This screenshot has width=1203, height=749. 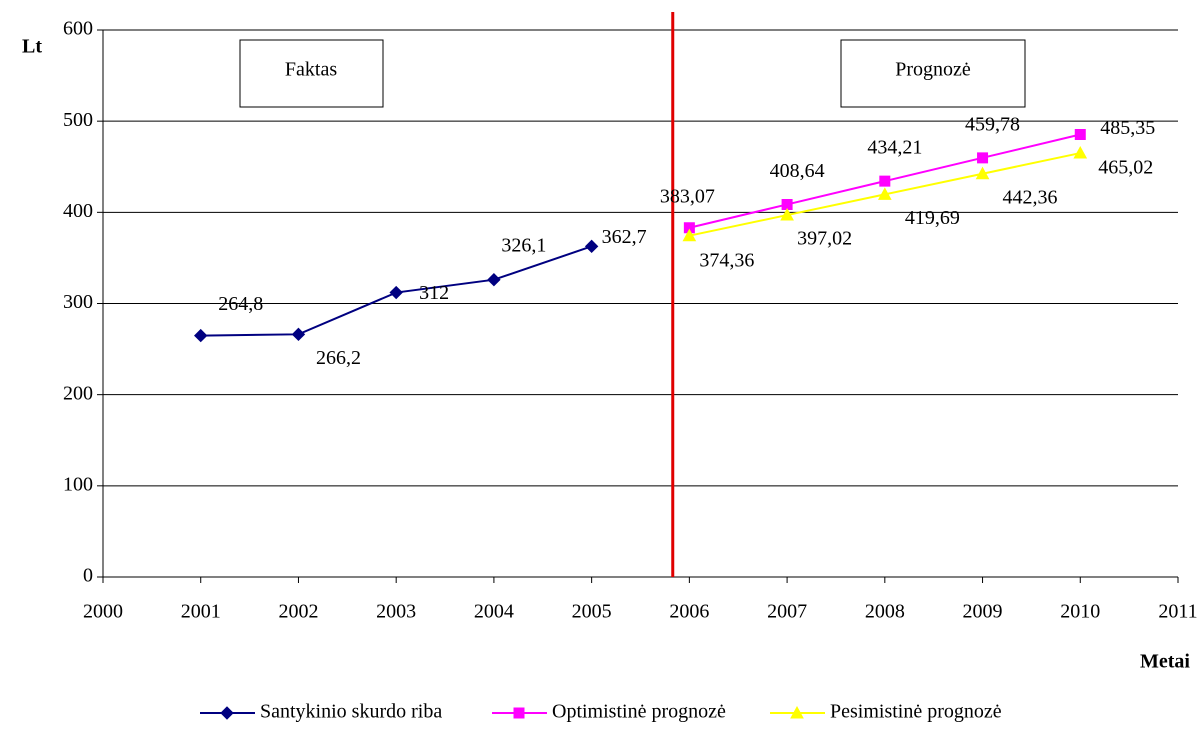 What do you see at coordinates (78, 29) in the screenshot?
I see `y-tick-label: 600` at bounding box center [78, 29].